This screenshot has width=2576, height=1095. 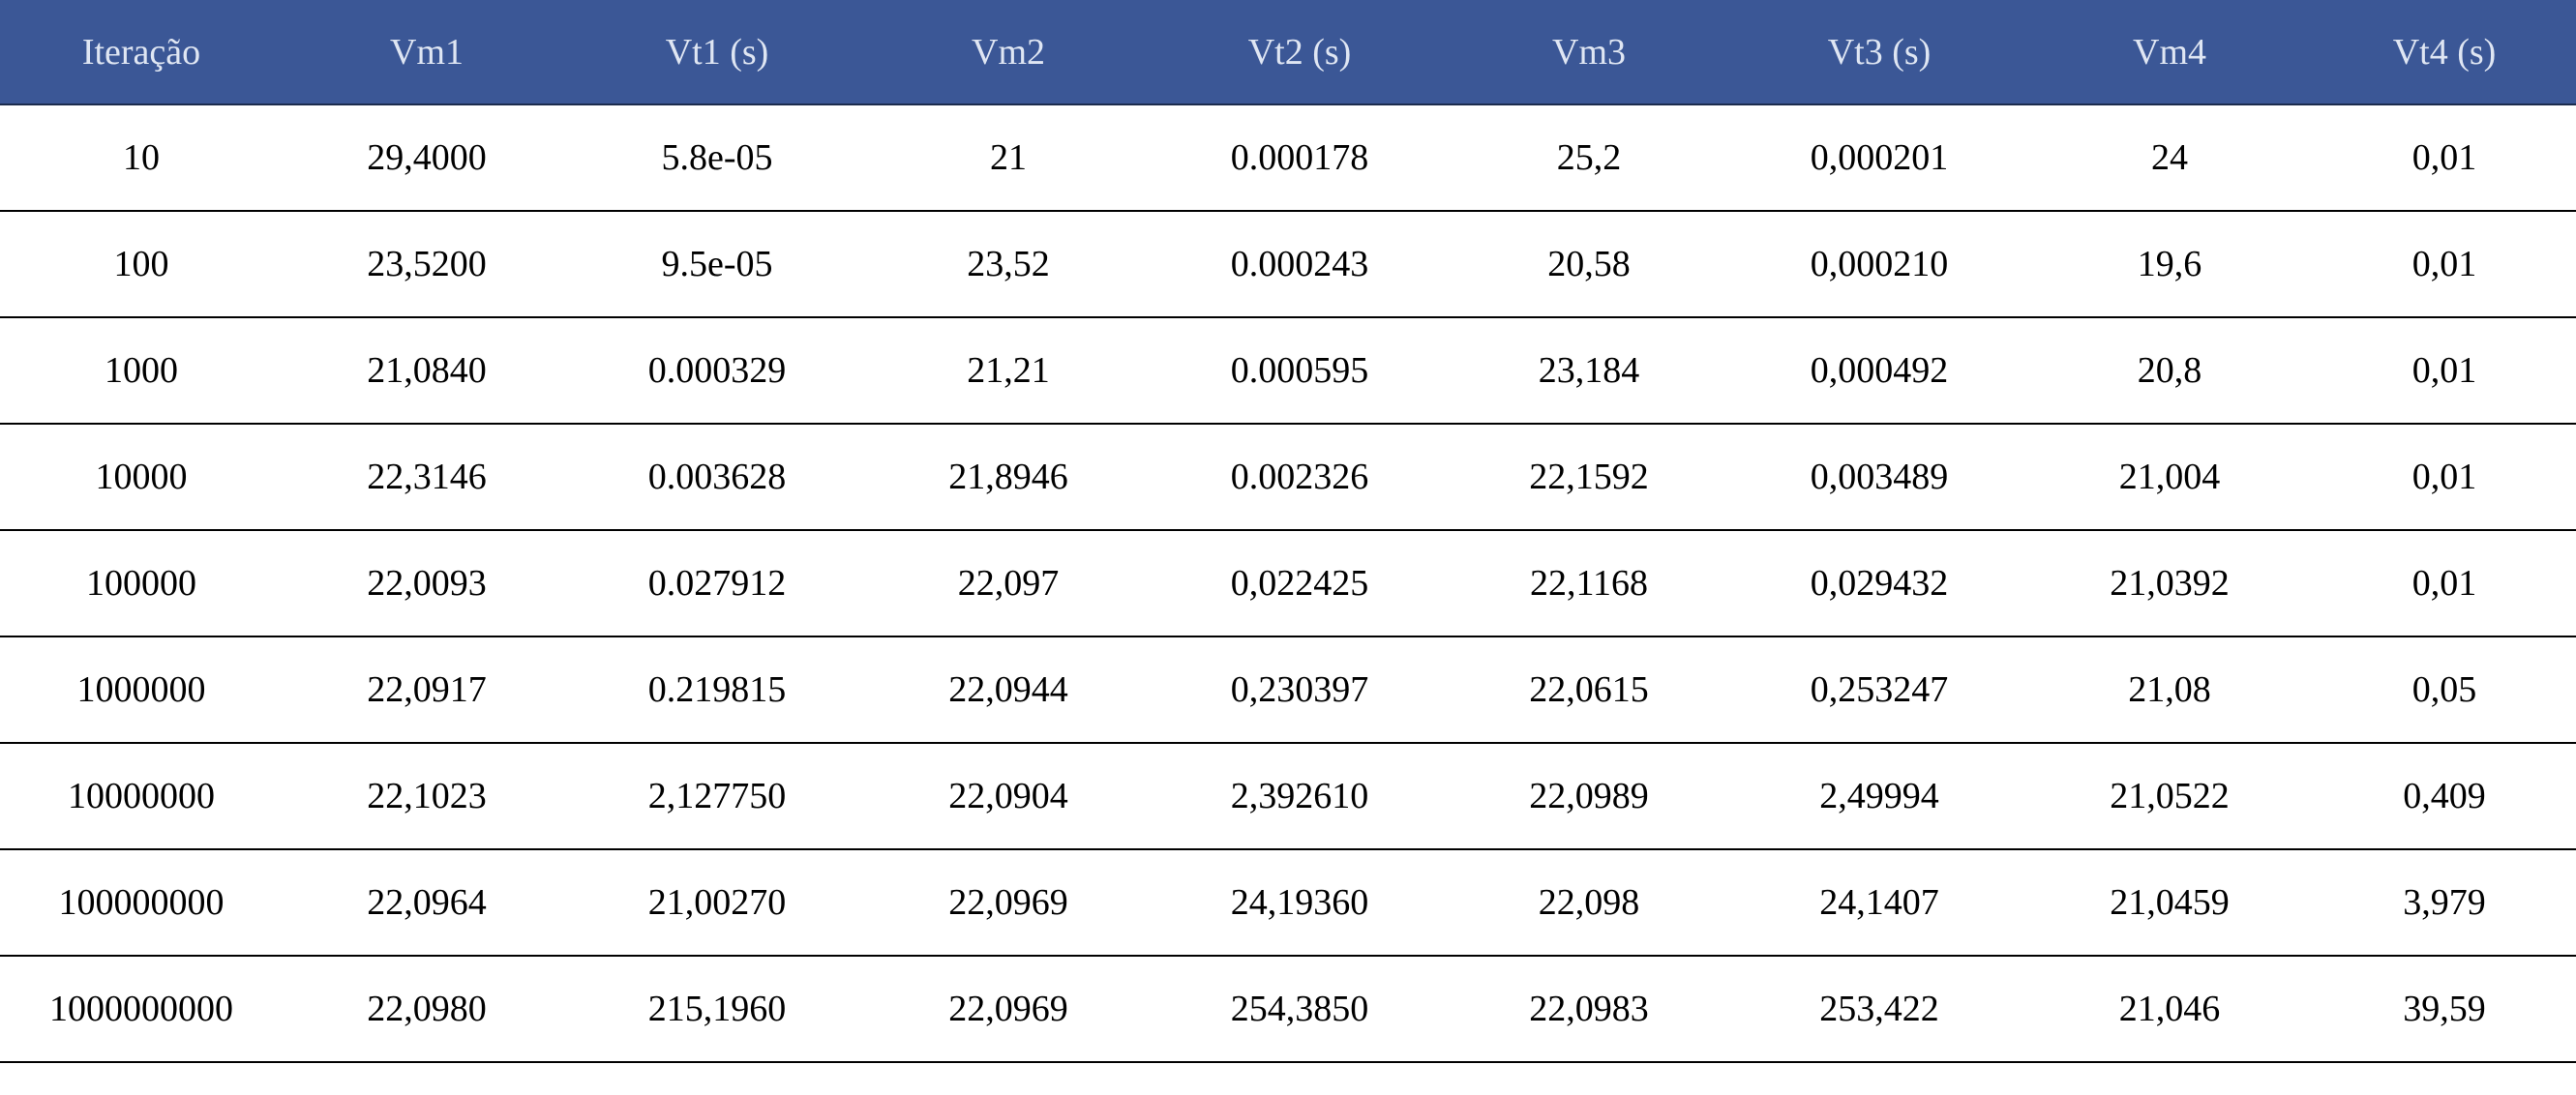 What do you see at coordinates (1299, 264) in the screenshot?
I see `cell-vt2: 0.000243` at bounding box center [1299, 264].